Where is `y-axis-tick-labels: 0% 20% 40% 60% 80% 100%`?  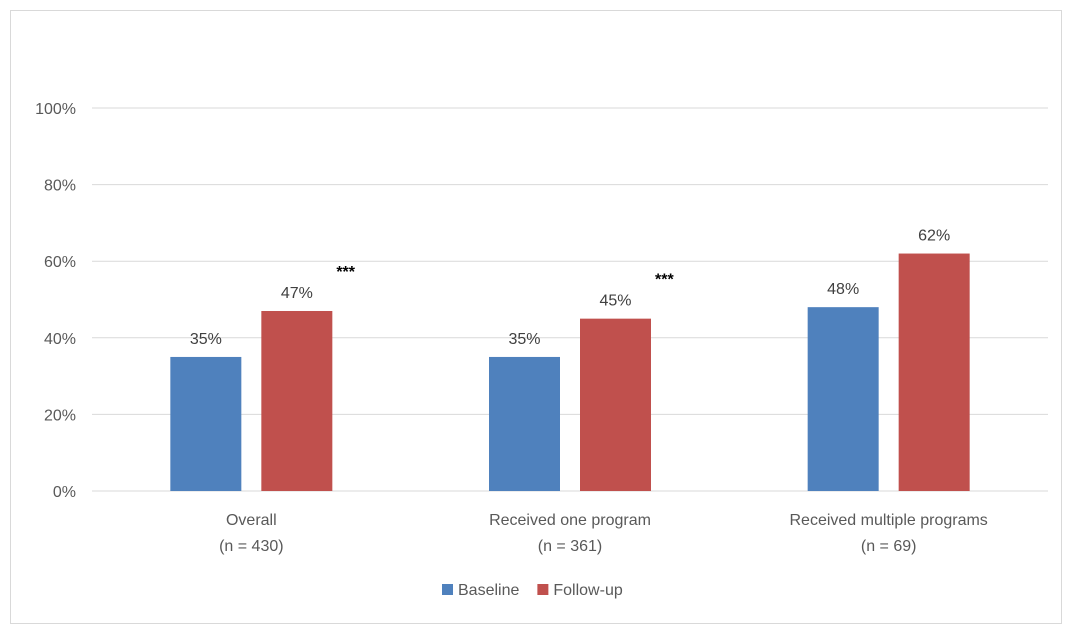
y-axis-tick-labels: 0% 20% 40% 60% 80% 100% is located at coordinates (55, 301).